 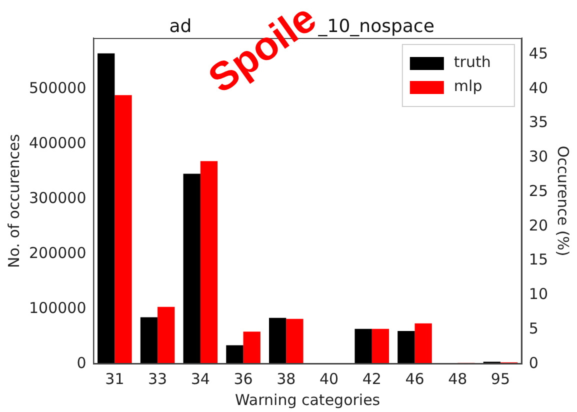 What do you see at coordinates (372, 379) in the screenshot?
I see `x-tick-label: 42` at bounding box center [372, 379].